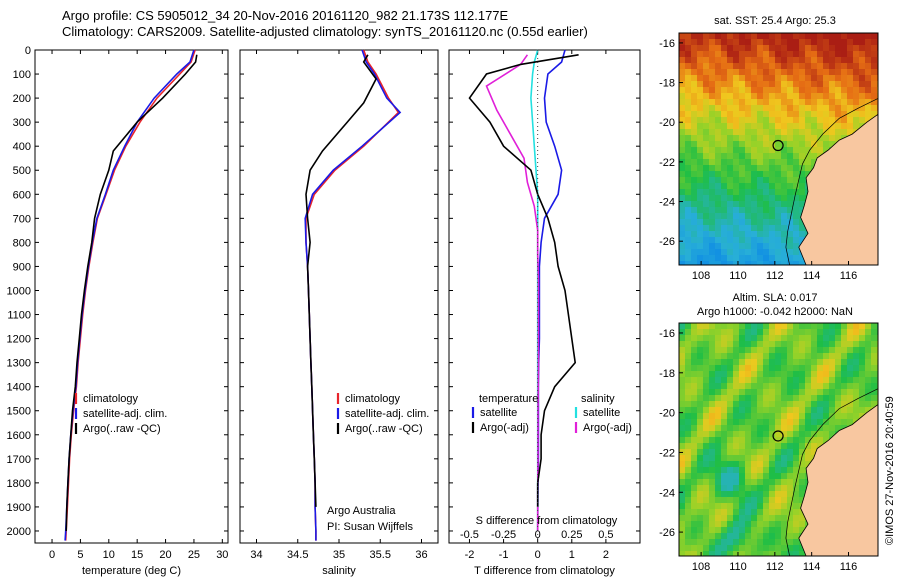 The image size is (900, 580). Describe the element at coordinates (22, 99) in the screenshot. I see `y-tick-label: 200` at that location.